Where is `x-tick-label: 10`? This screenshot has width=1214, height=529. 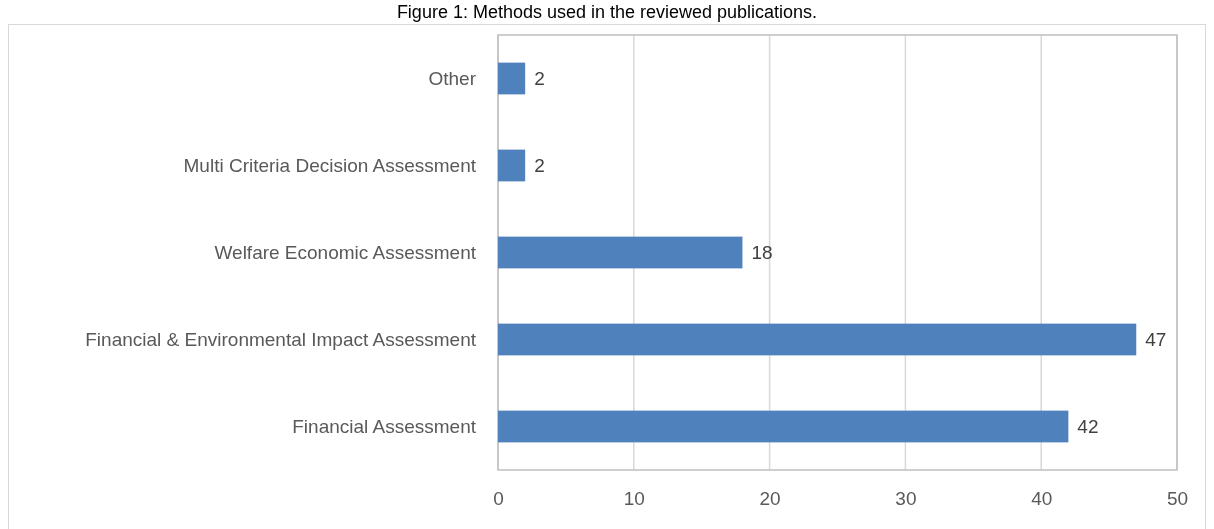 x-tick-label: 10 is located at coordinates (634, 499).